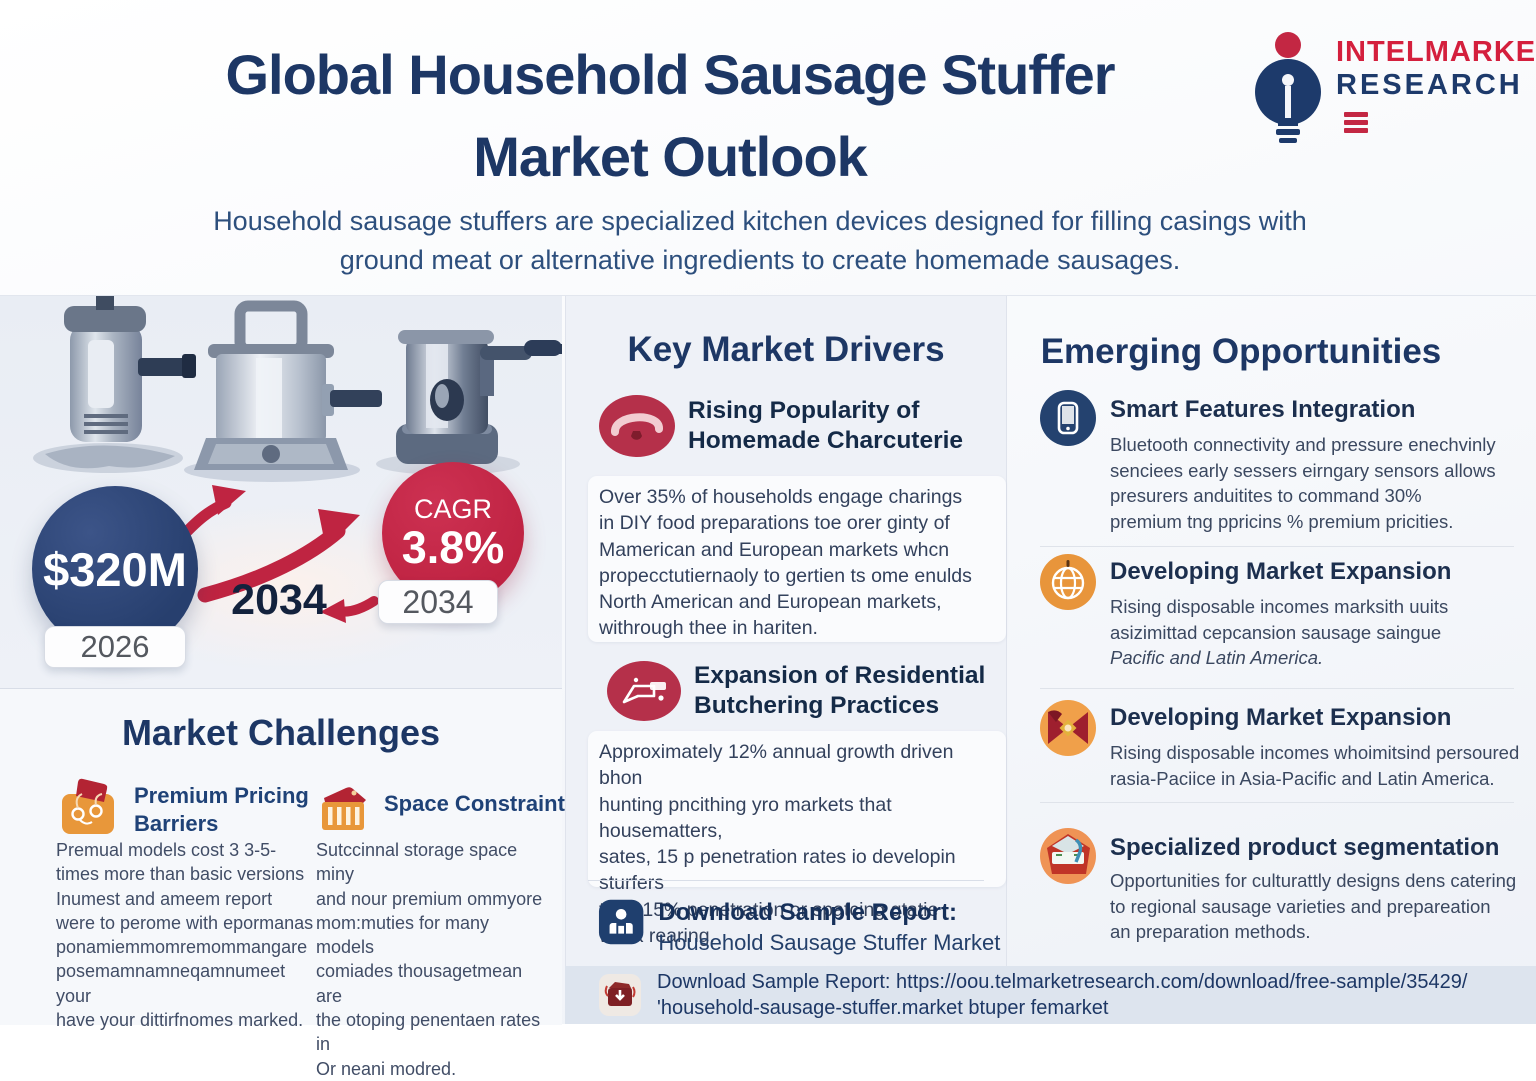 The width and height of the screenshot is (1536, 1081). What do you see at coordinates (620, 995) in the screenshot?
I see `download-box-icon` at bounding box center [620, 995].